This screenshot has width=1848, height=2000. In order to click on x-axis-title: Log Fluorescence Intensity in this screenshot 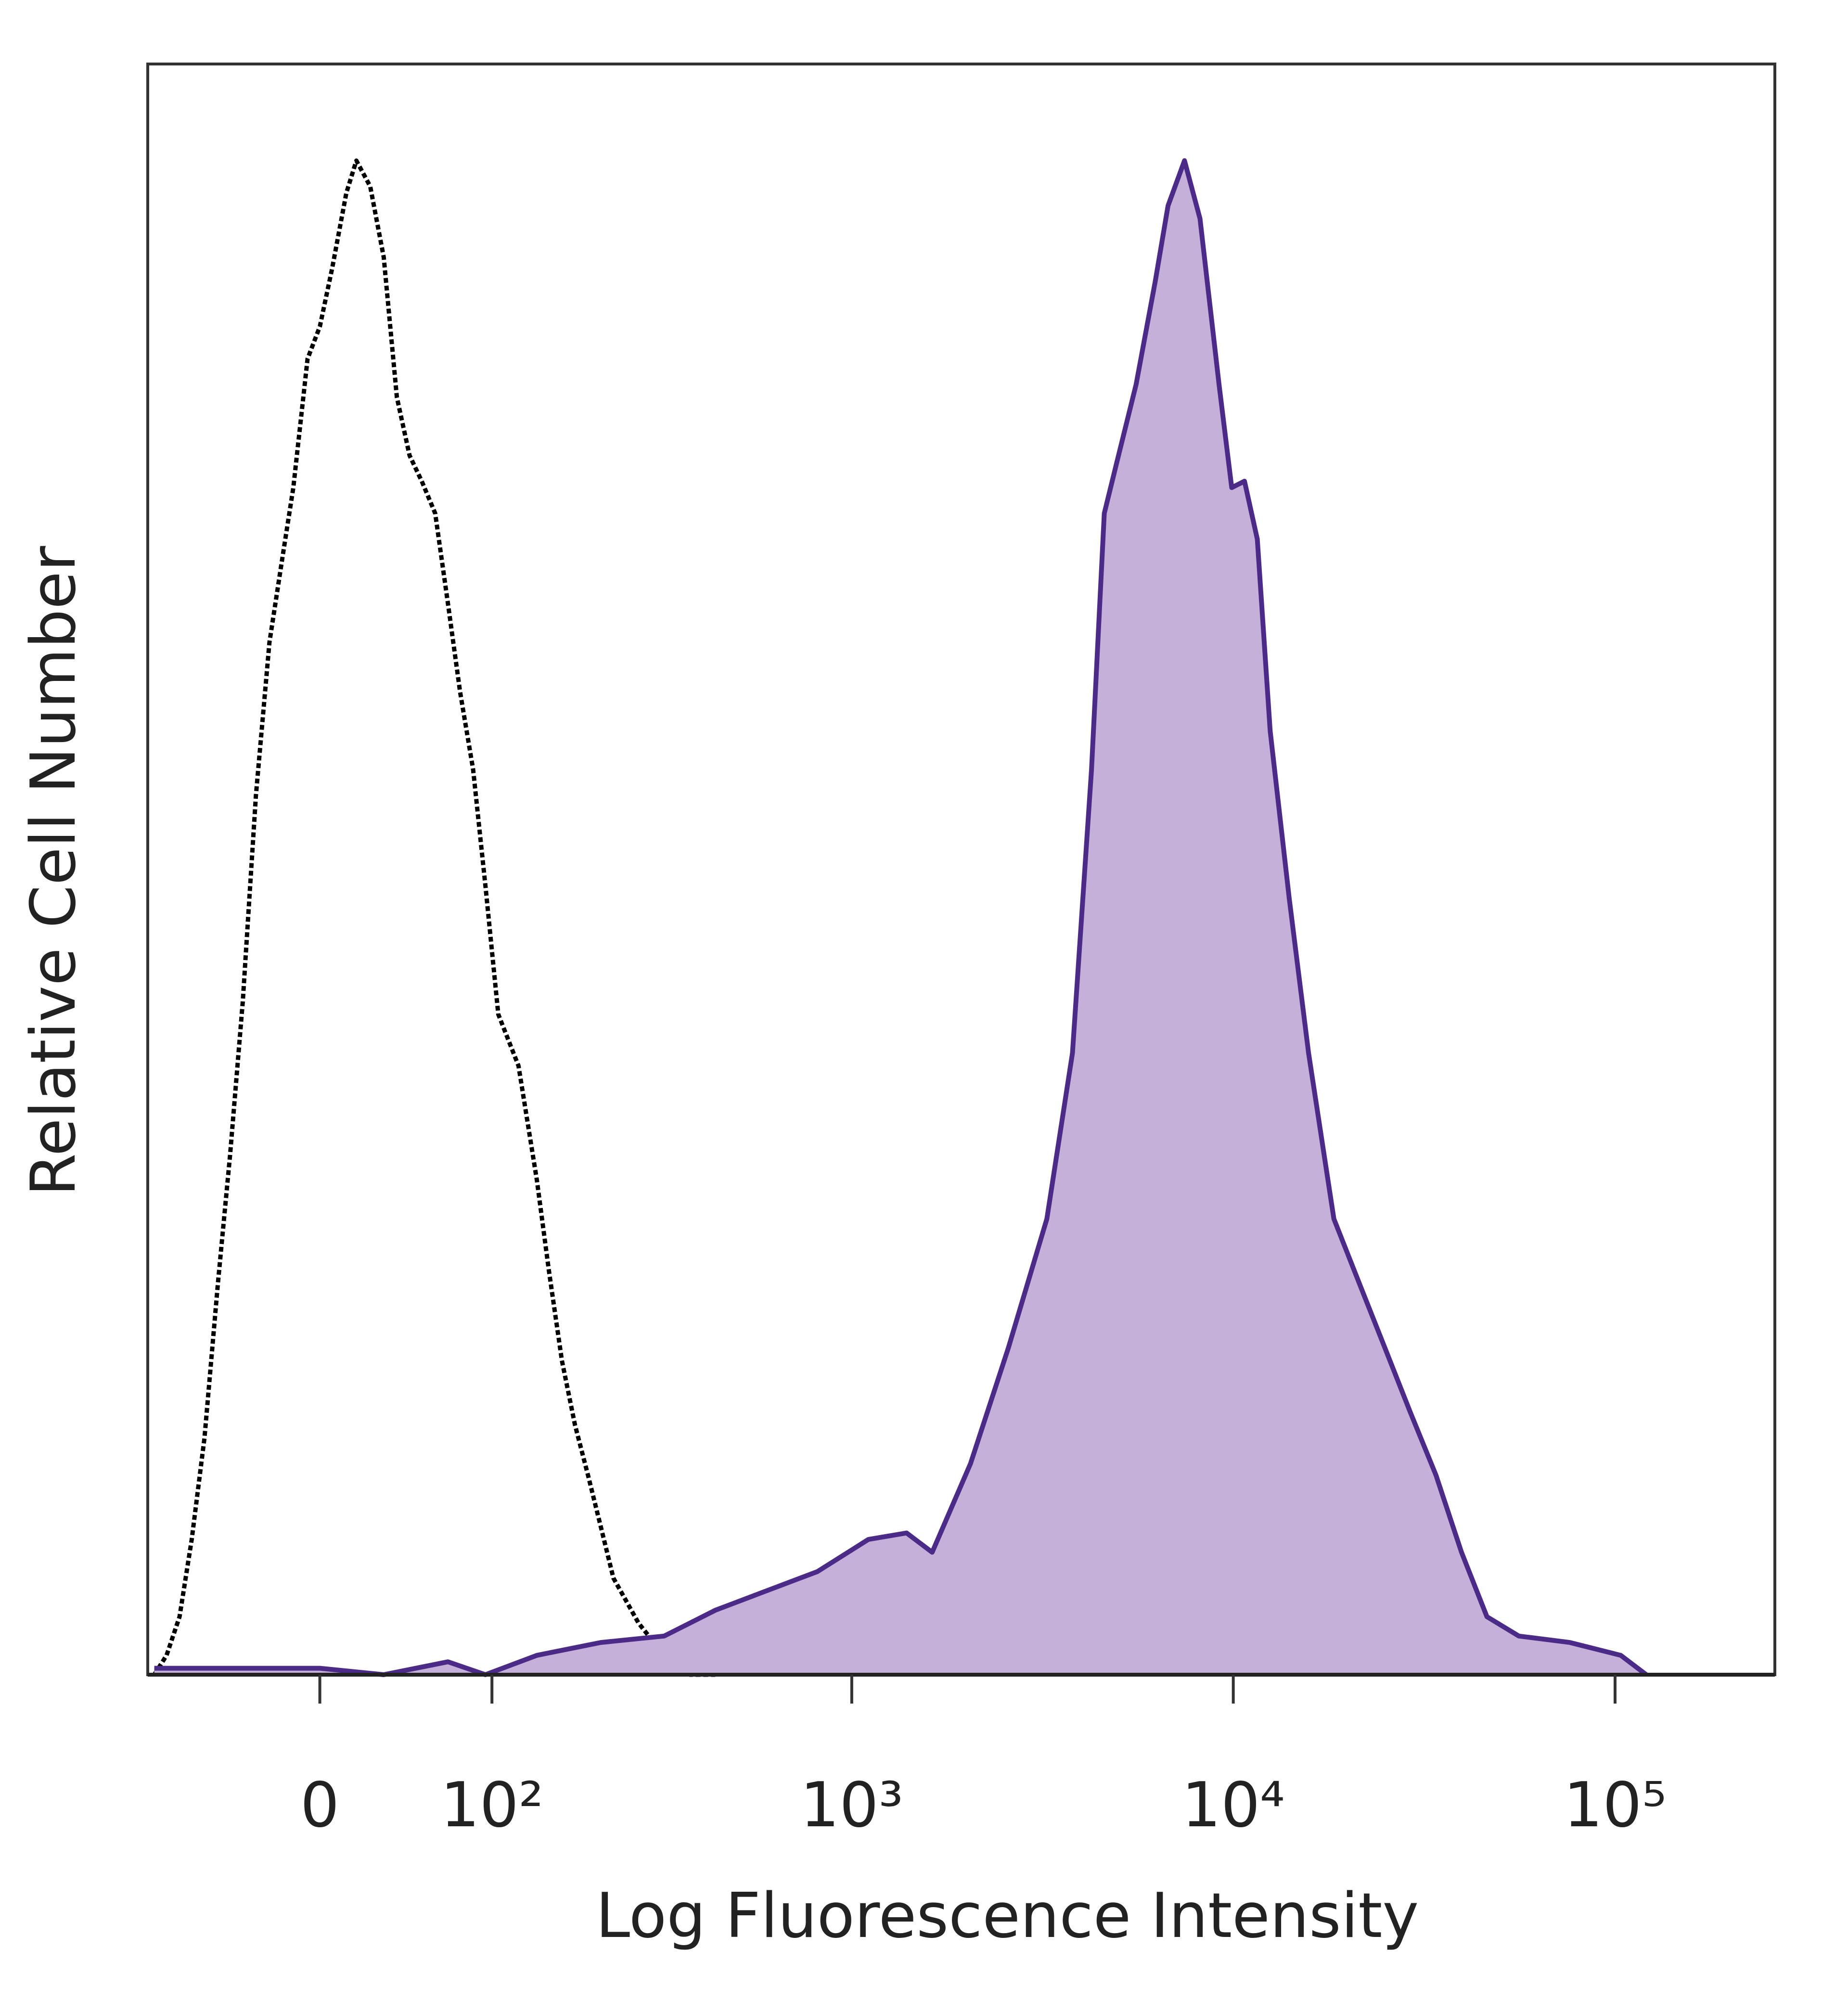, I will do `click(1007, 1916)`.